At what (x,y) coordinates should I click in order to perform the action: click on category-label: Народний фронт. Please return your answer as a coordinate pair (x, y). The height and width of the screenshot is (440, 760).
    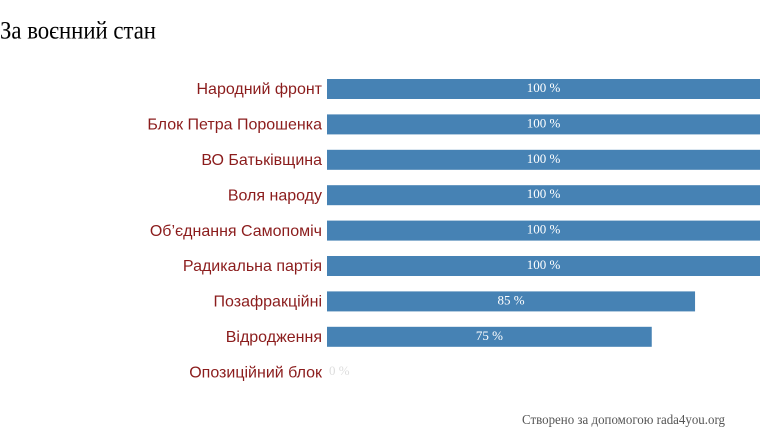
    Looking at the image, I should click on (259, 89).